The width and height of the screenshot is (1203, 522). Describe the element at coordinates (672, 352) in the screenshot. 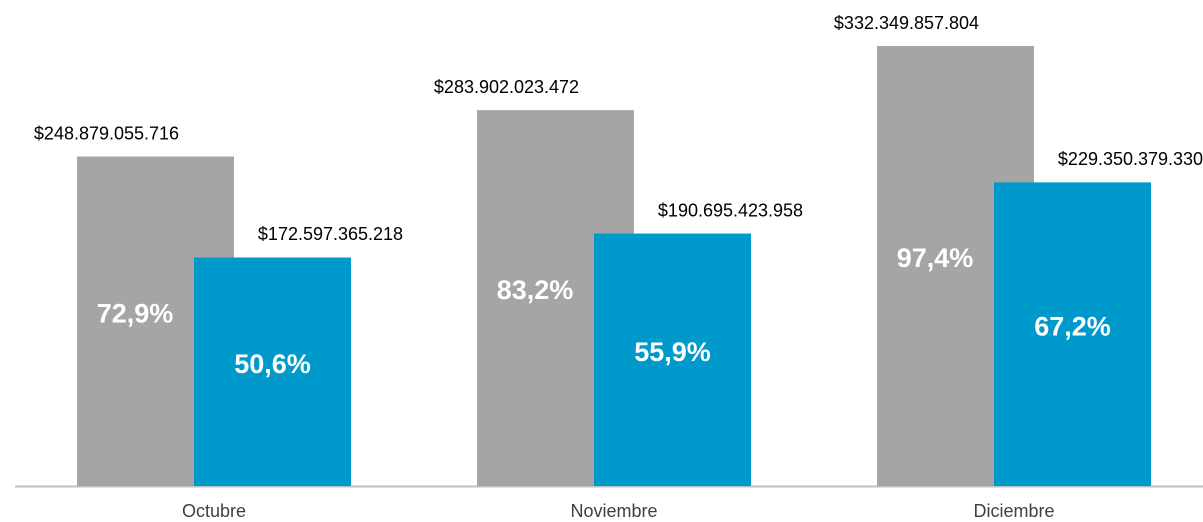

I see `share-label: 55,9%` at that location.